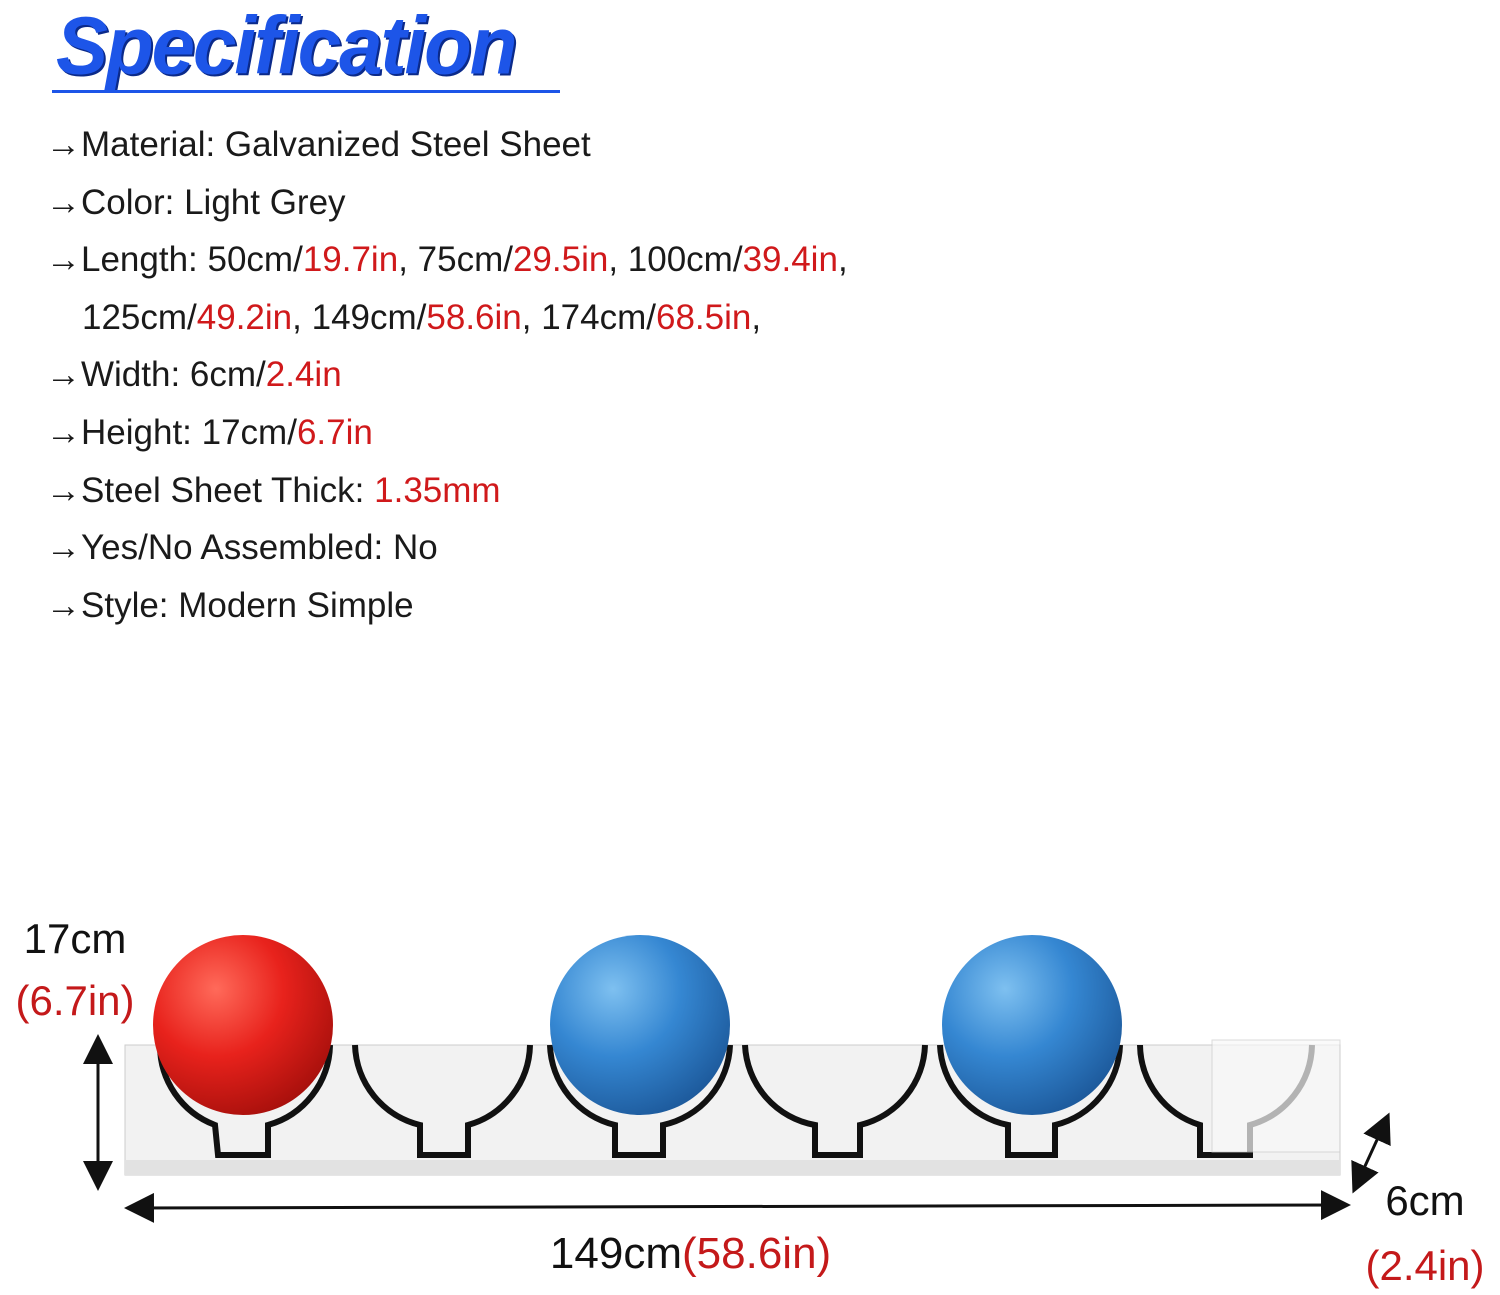 This screenshot has width=1500, height=1295. What do you see at coordinates (447, 209) in the screenshot?
I see `spec-line: →Color: Light Grey` at bounding box center [447, 209].